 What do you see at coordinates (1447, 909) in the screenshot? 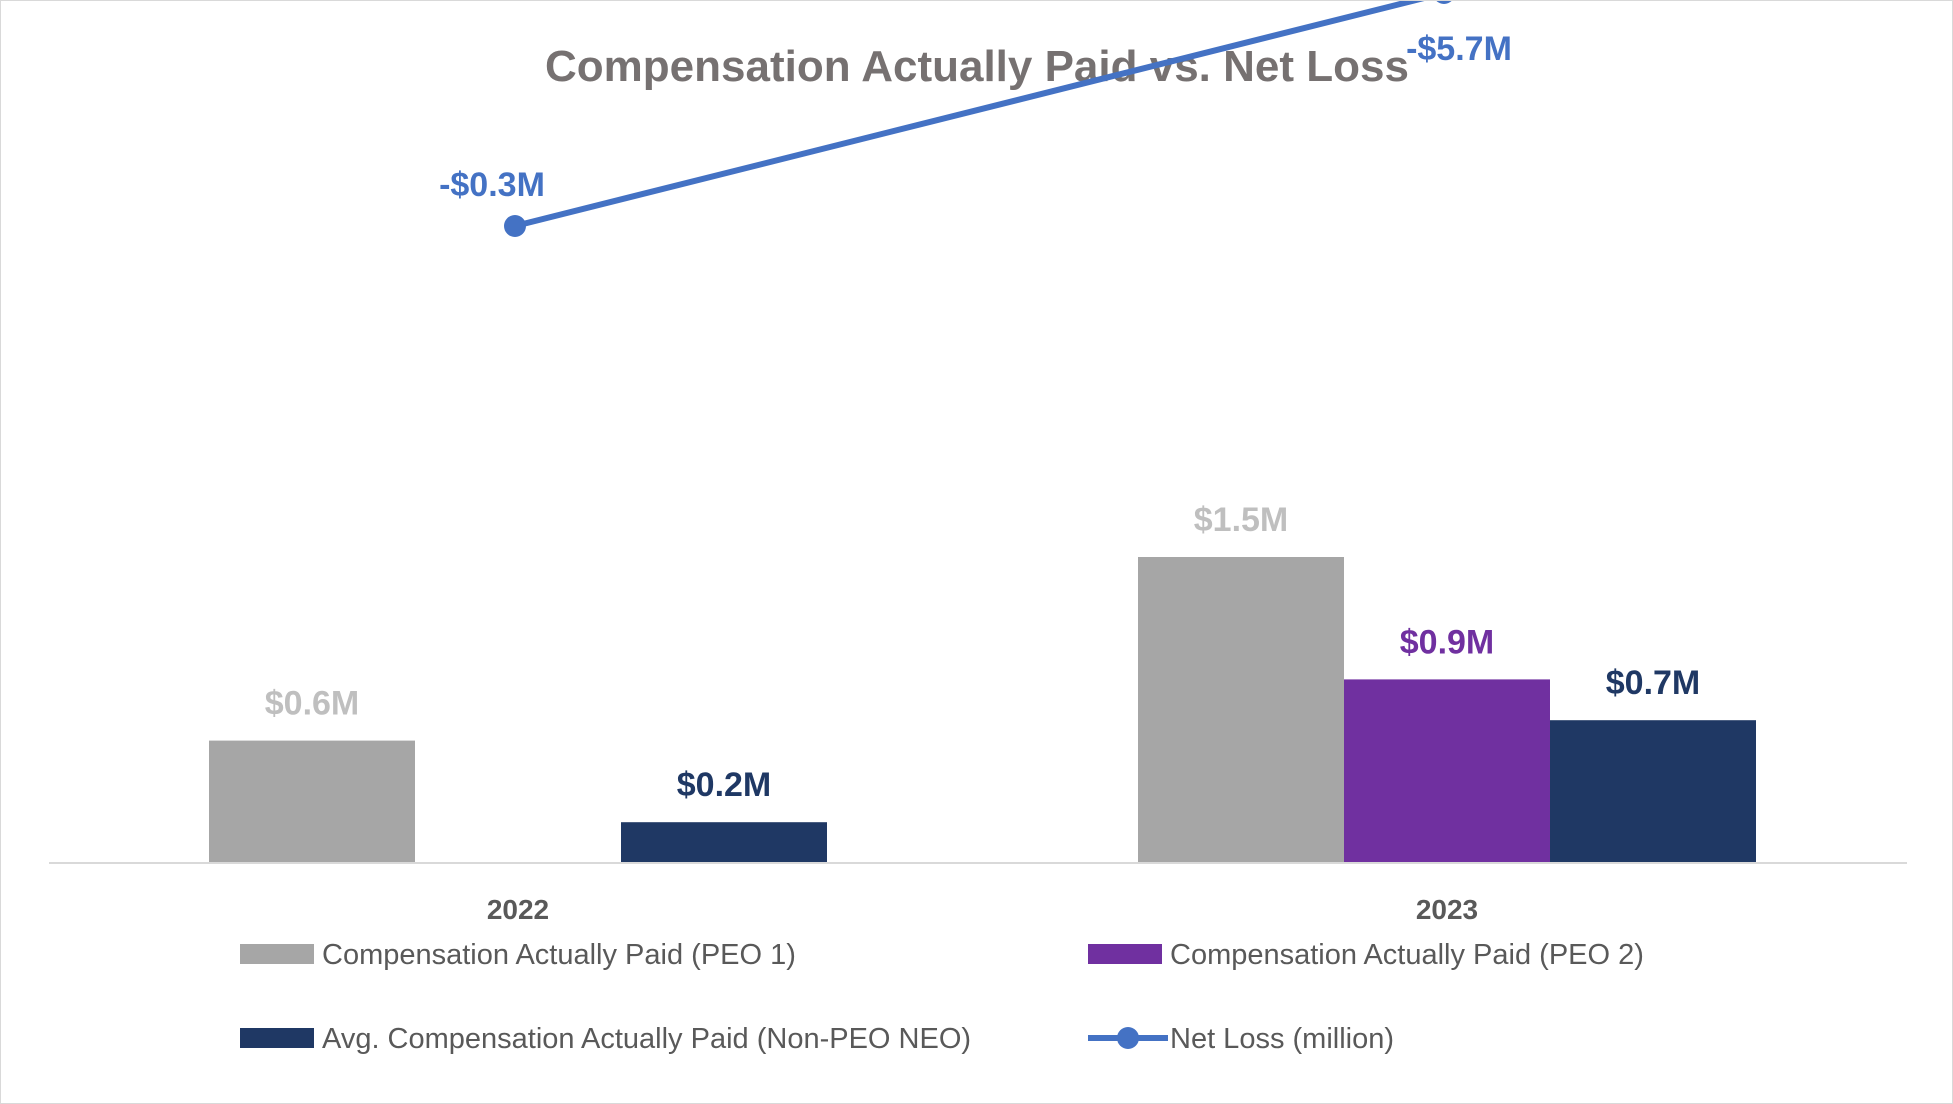
I see `x-tick-2023: 2023` at bounding box center [1447, 909].